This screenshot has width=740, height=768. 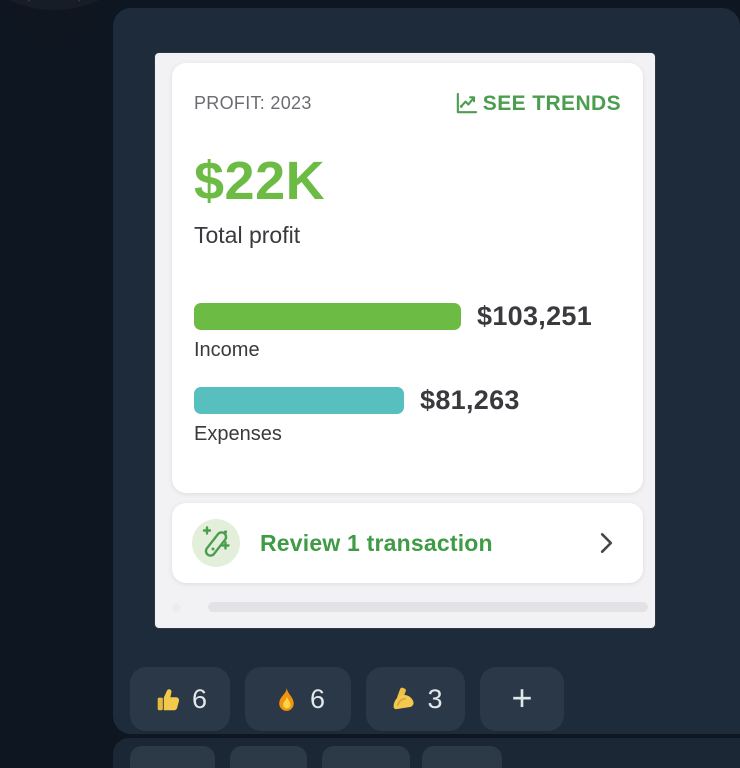 I want to click on avatar, so click(x=54, y=21).